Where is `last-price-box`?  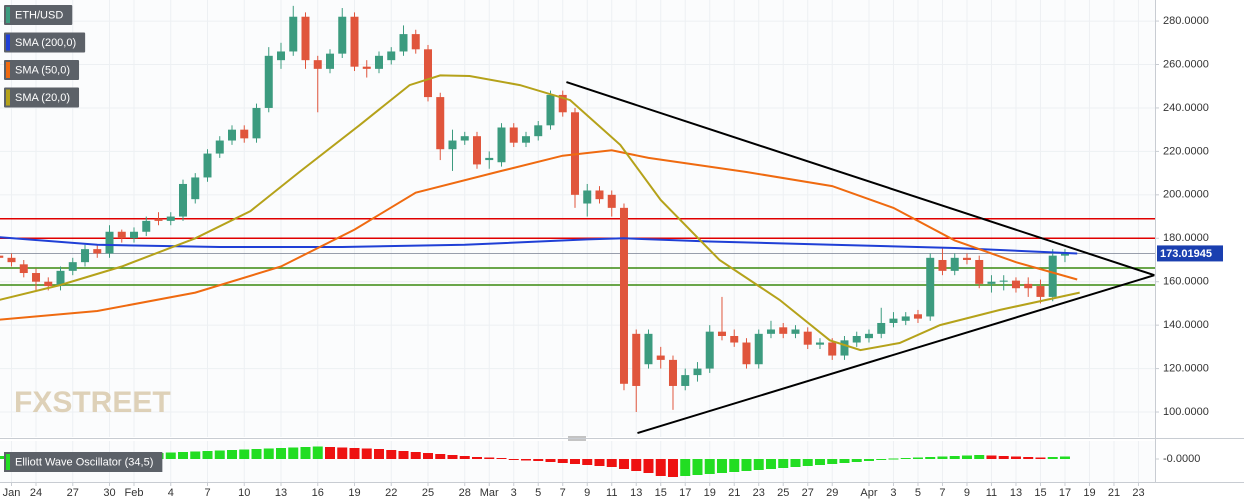 last-price-box is located at coordinates (1190, 253).